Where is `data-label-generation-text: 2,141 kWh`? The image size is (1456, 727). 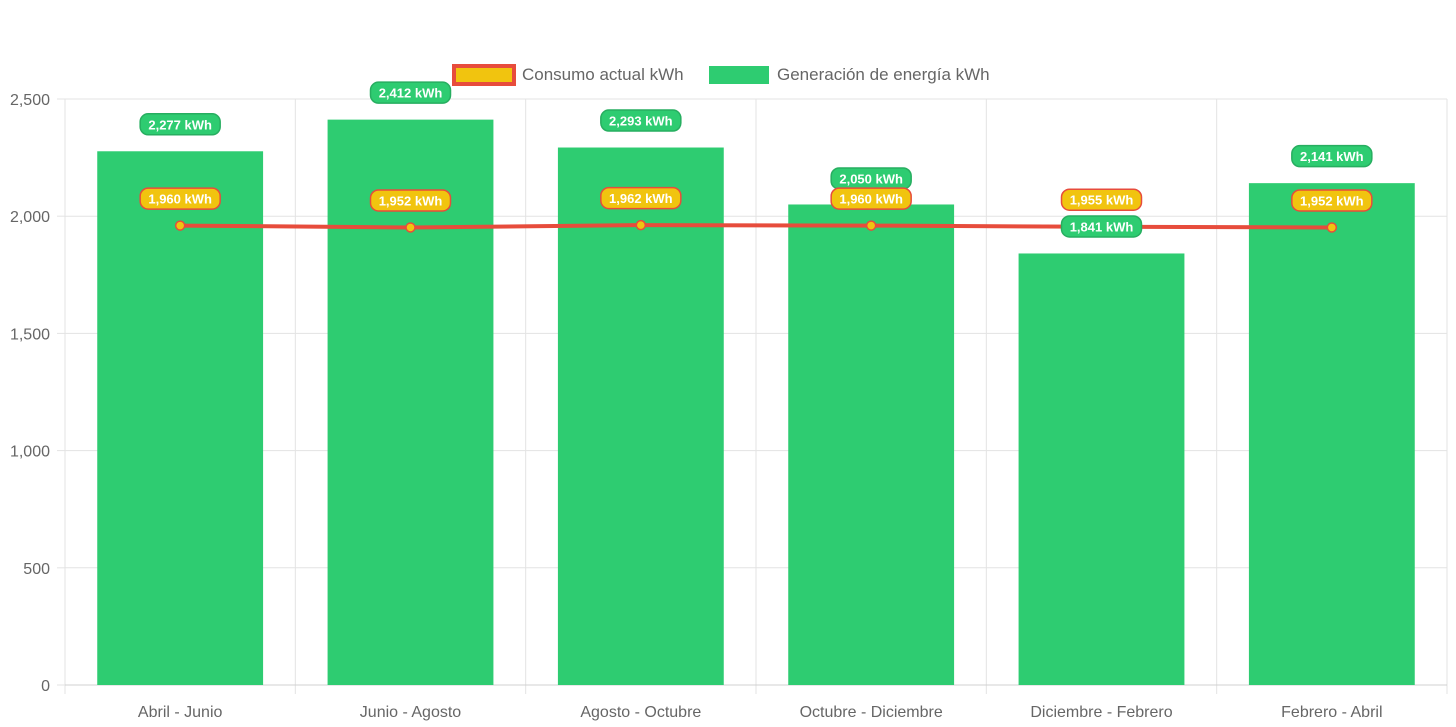
data-label-generation-text: 2,141 kWh is located at coordinates (1332, 156).